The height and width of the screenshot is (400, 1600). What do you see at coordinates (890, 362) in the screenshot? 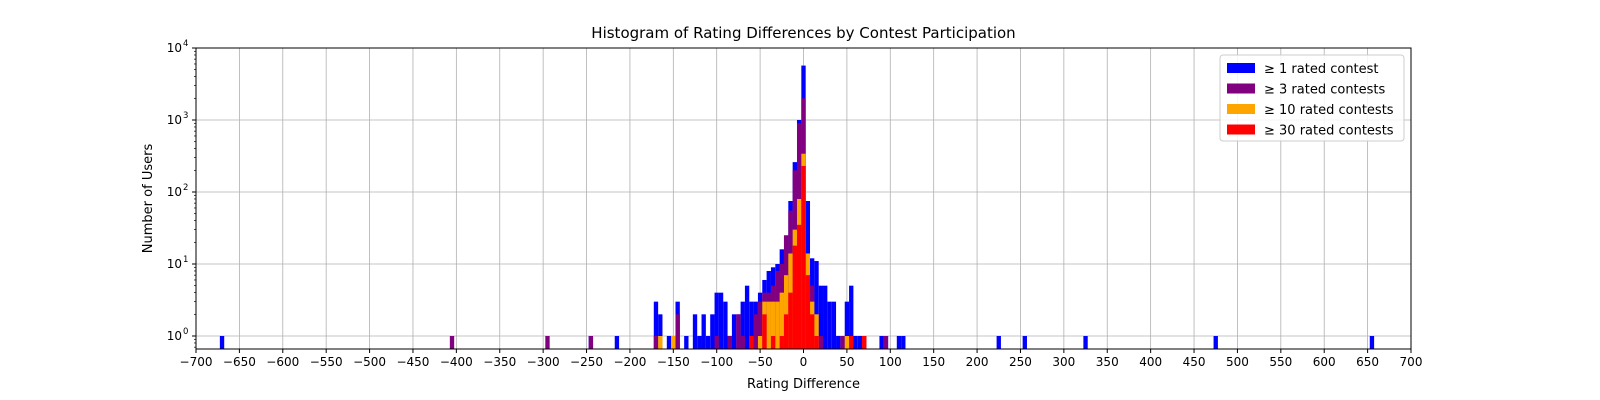
I see `x-tick-label: 100` at bounding box center [890, 362].